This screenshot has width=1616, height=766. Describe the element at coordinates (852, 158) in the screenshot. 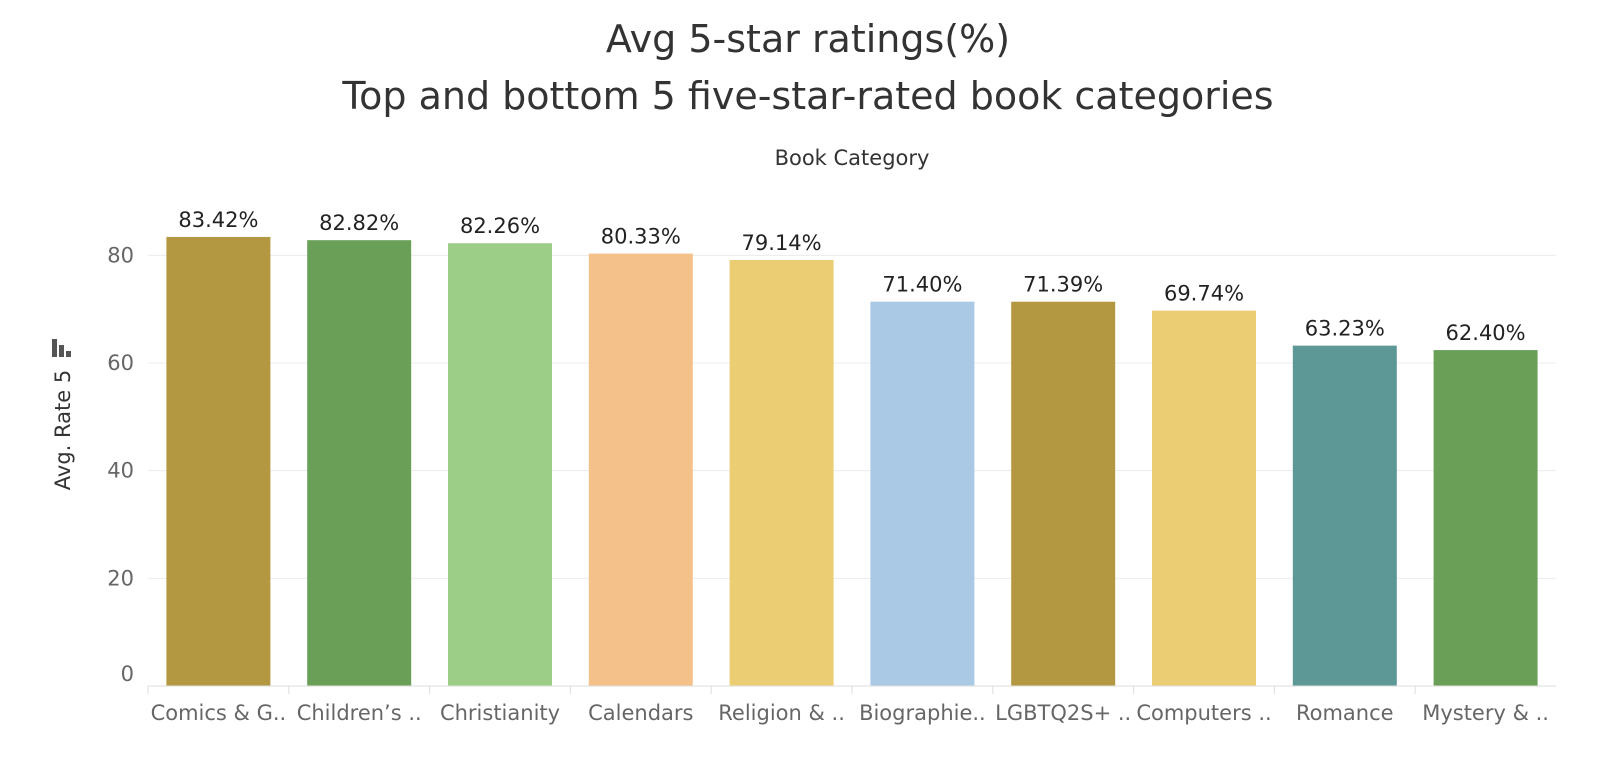

I see `column-header: Book Category` at that location.